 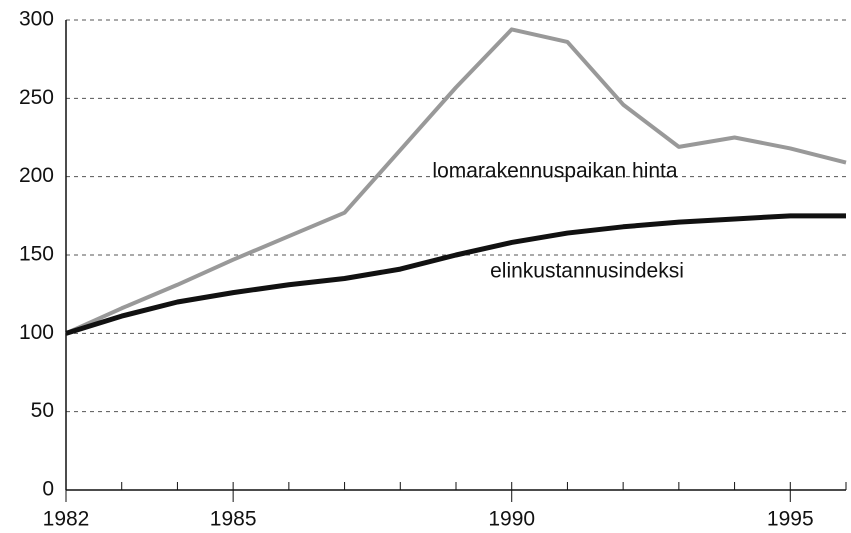 What do you see at coordinates (36, 332) in the screenshot?
I see `y-tick-label: 100` at bounding box center [36, 332].